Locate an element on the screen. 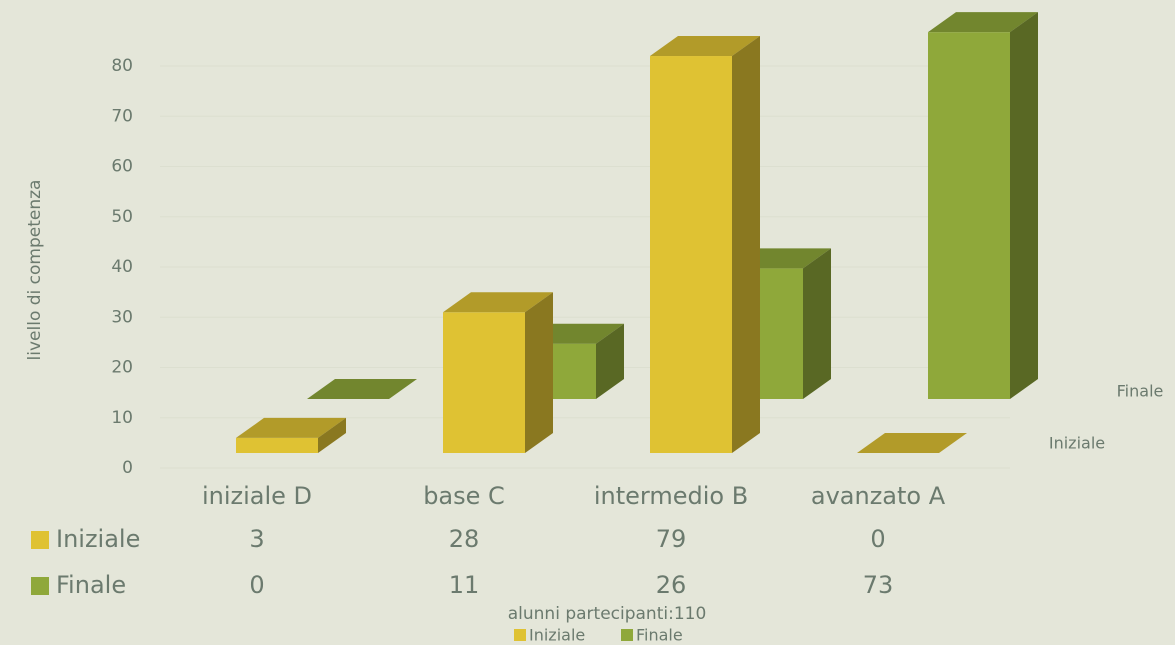  y-tick-label: 80 is located at coordinates (122, 66).